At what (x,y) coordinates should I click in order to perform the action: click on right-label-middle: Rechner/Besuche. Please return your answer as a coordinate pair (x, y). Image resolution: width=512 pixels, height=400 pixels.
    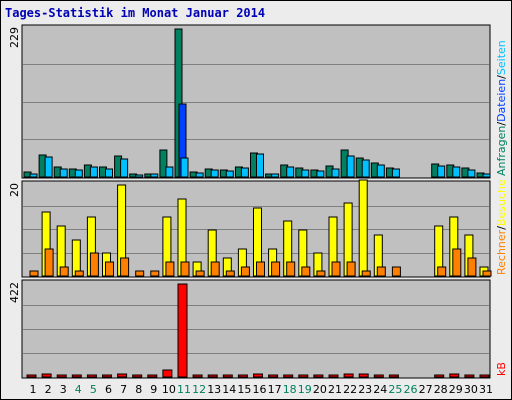
    Looking at the image, I should click on (501, 227).